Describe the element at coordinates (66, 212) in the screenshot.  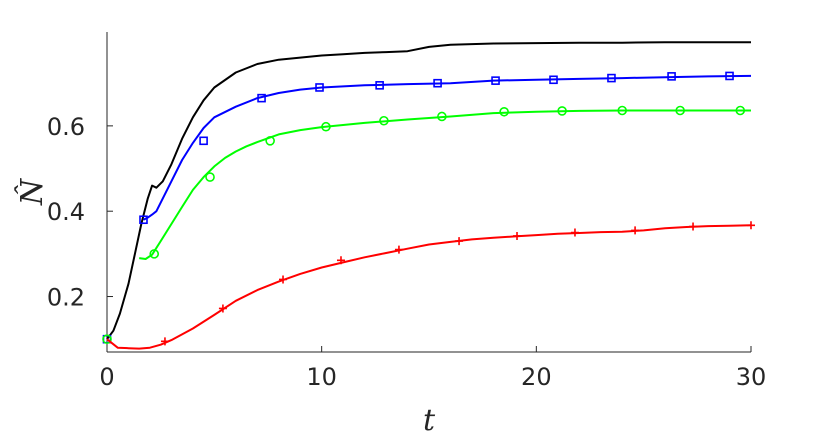
I see `y-tick-label: 0.4` at that location.